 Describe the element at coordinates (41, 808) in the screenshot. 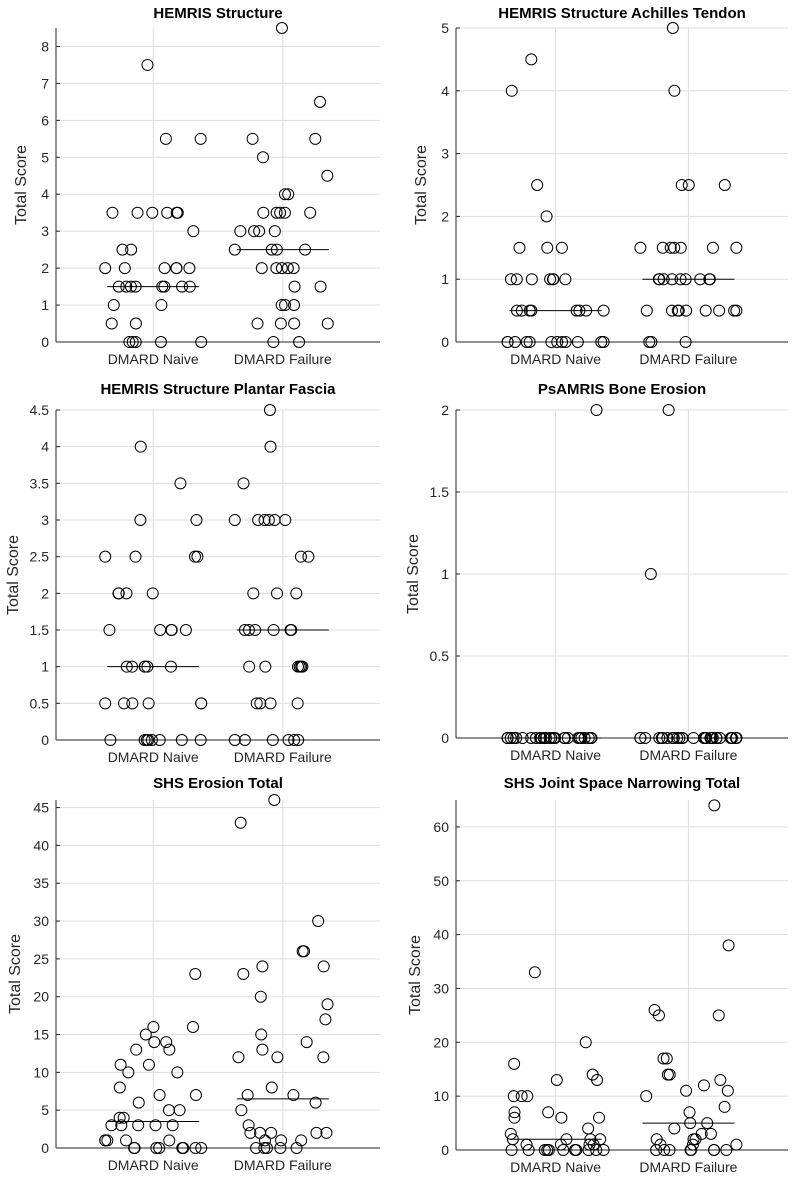

I see `y-tick-label: 45` at that location.